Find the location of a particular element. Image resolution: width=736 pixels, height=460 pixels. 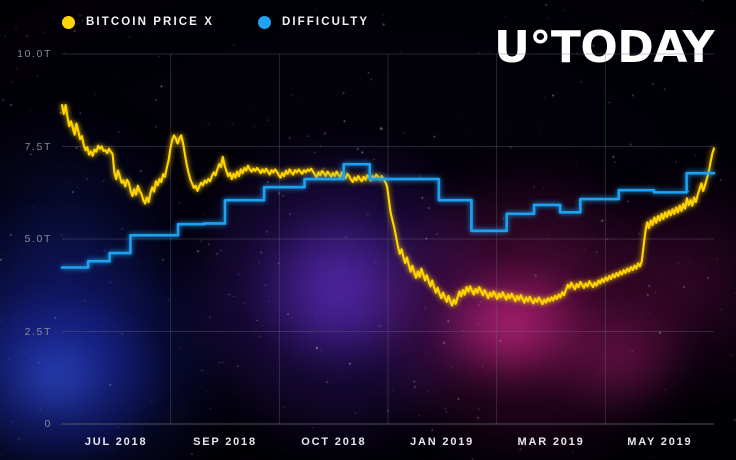

x-axis-tick-label: MAY 2019 is located at coordinates (660, 442).